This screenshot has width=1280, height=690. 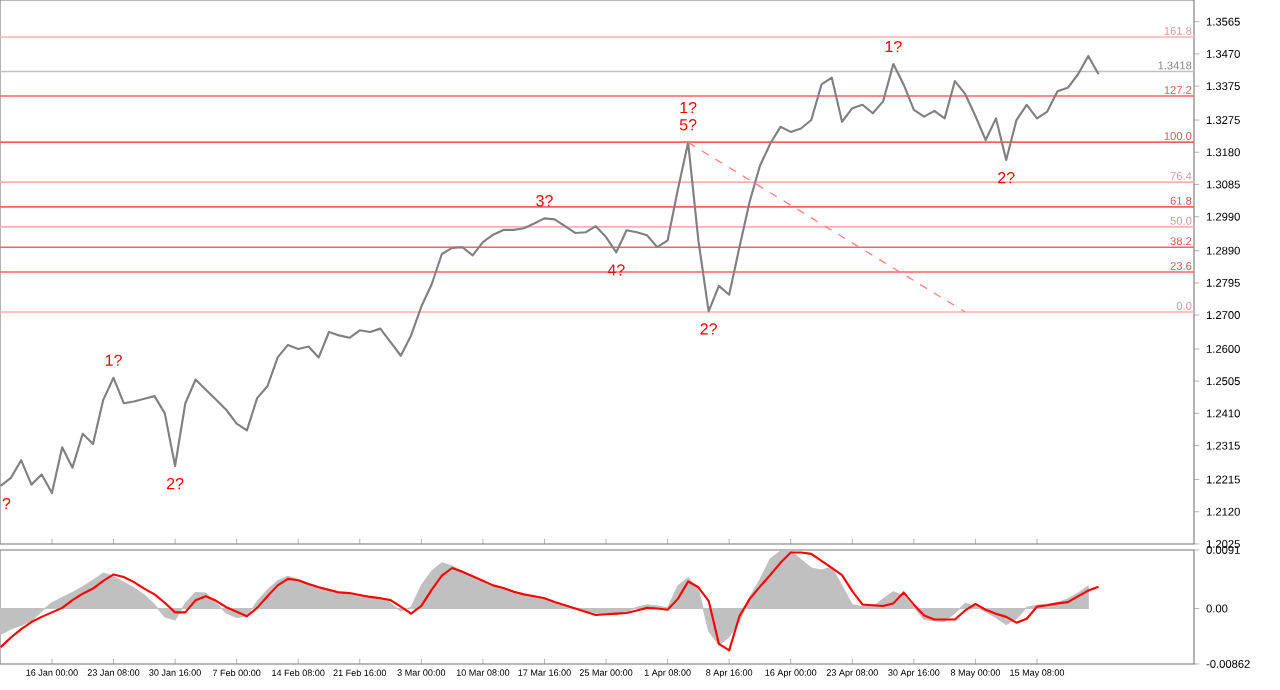 I want to click on annotation: 4?, so click(x=616, y=270).